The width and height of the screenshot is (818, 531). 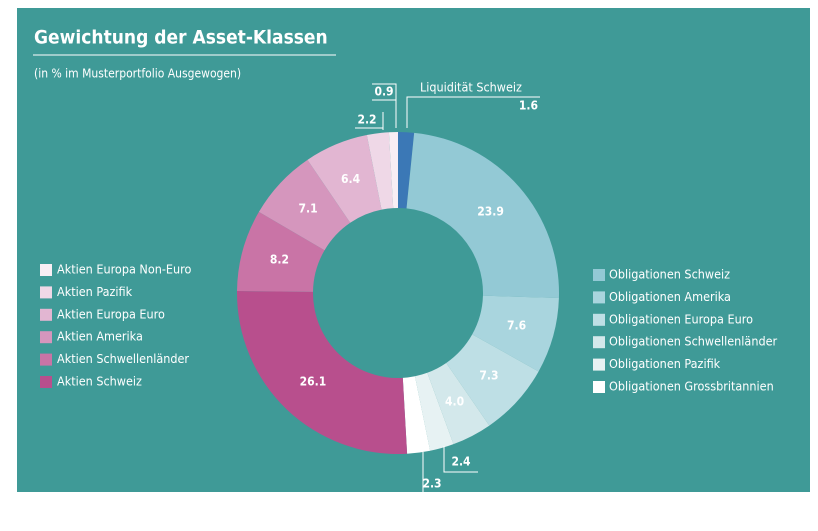 I want to click on data-label: 2.2, so click(x=366, y=120).